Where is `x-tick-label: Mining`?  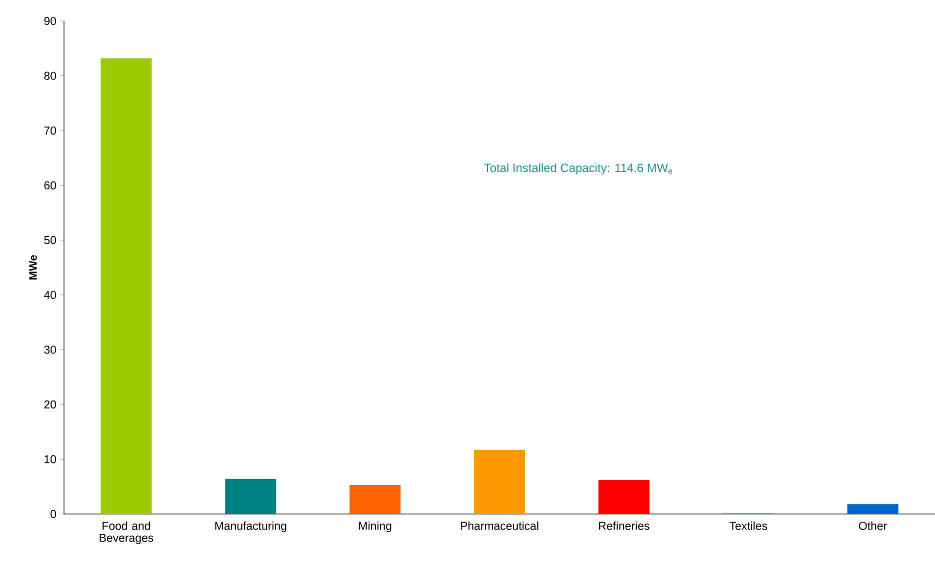
x-tick-label: Mining is located at coordinates (375, 527).